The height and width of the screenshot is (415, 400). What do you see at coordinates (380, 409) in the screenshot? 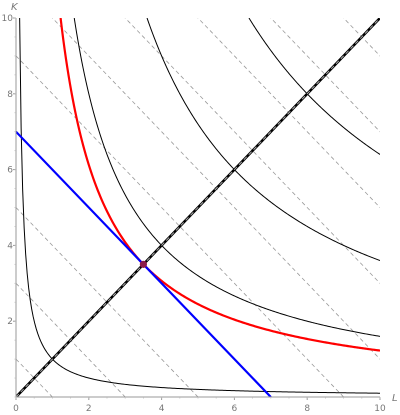
I see `x-tick-label: 10` at bounding box center [380, 409].